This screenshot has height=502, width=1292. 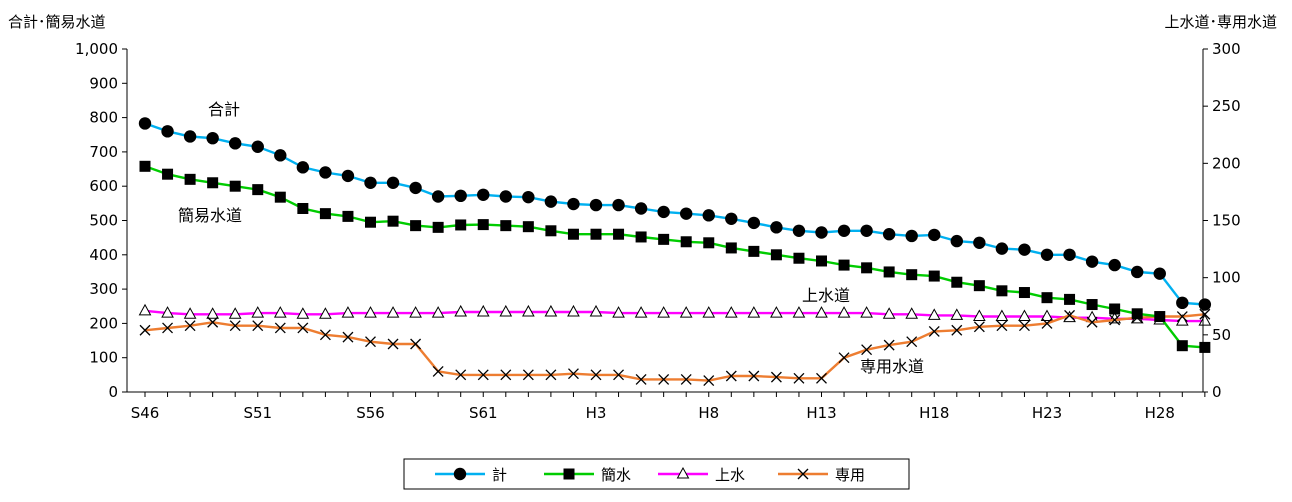 I want to click on series-line-専用, so click(x=675, y=347).